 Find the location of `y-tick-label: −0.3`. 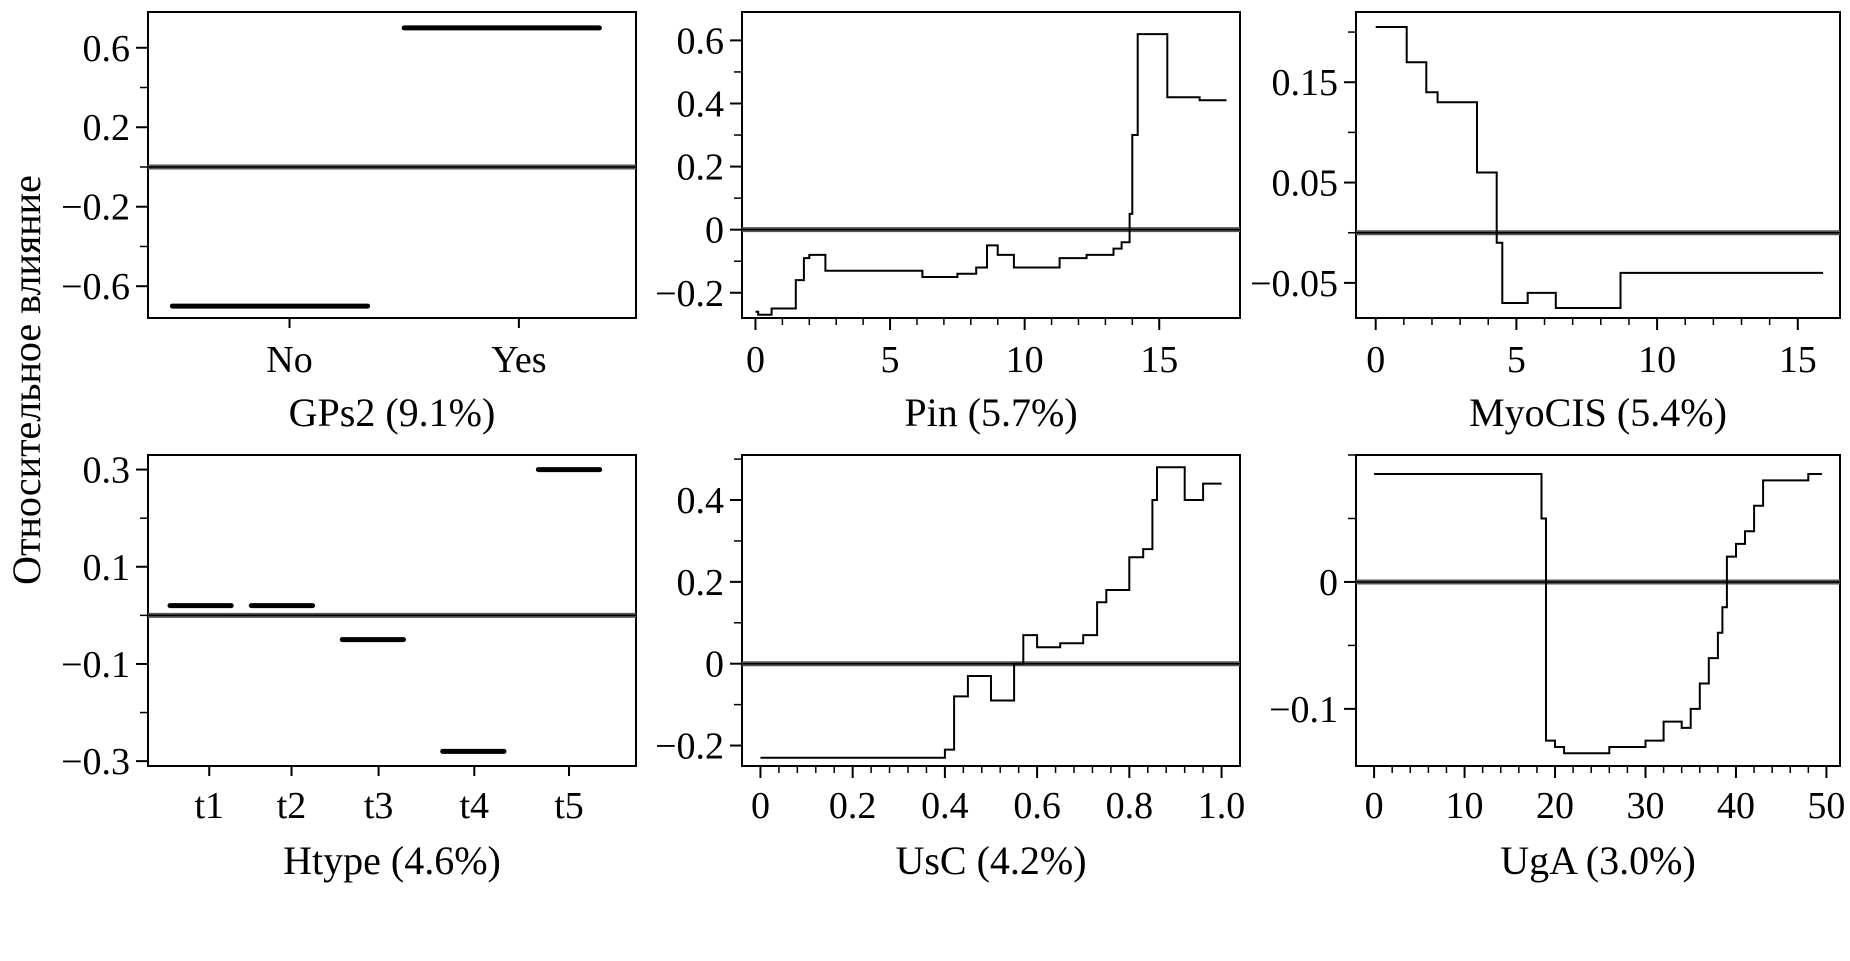

y-tick-label: −0.3 is located at coordinates (95, 762).